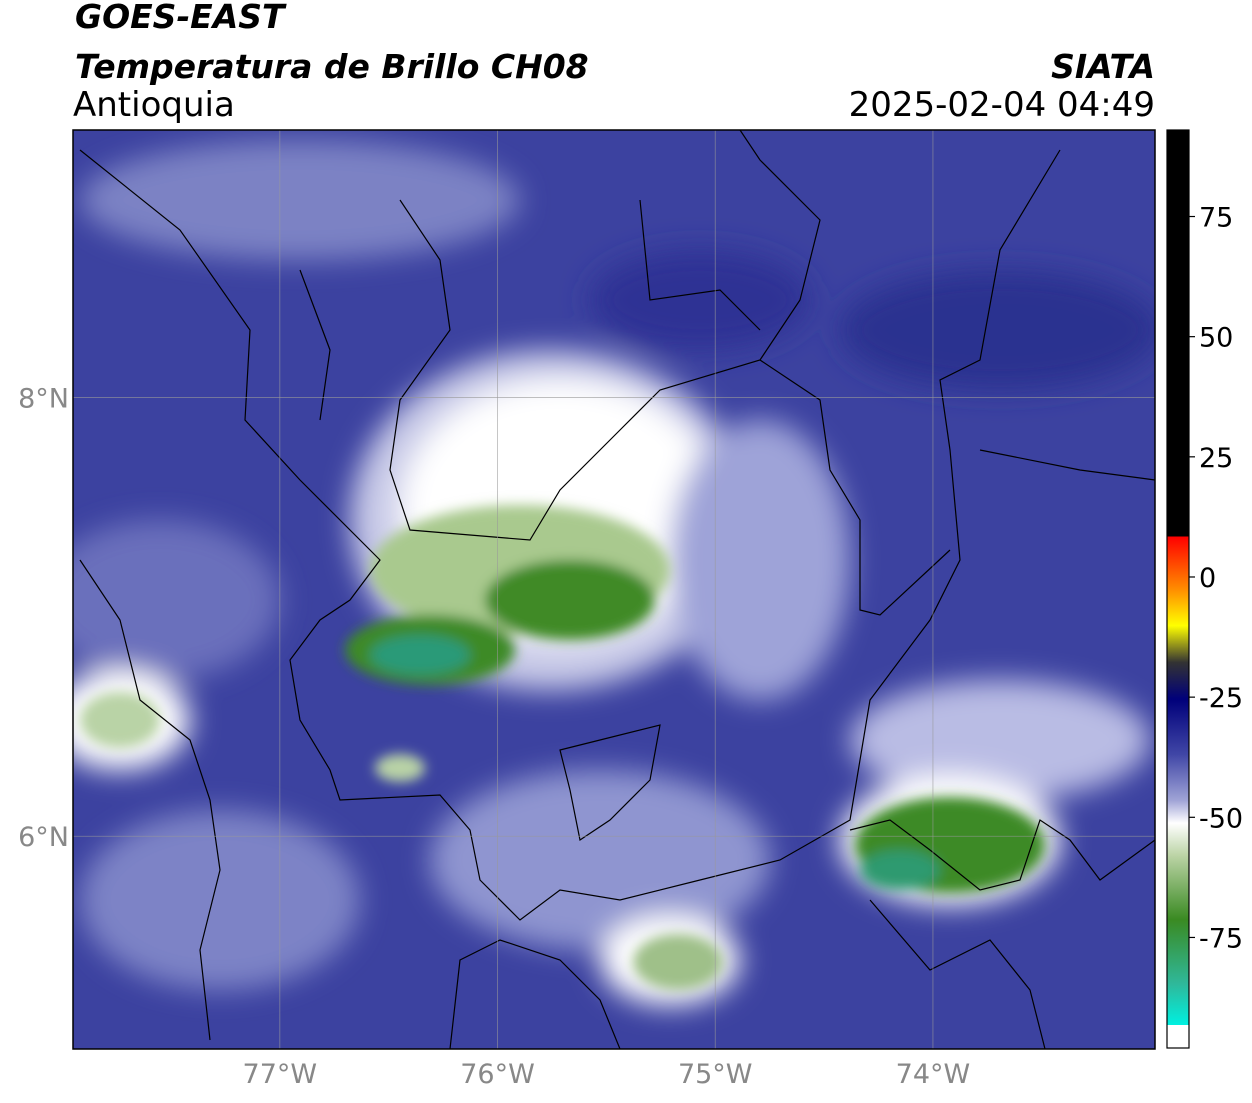  Describe the element at coordinates (715, 1074) in the screenshot. I see `x-tick-label: 75°W` at that location.